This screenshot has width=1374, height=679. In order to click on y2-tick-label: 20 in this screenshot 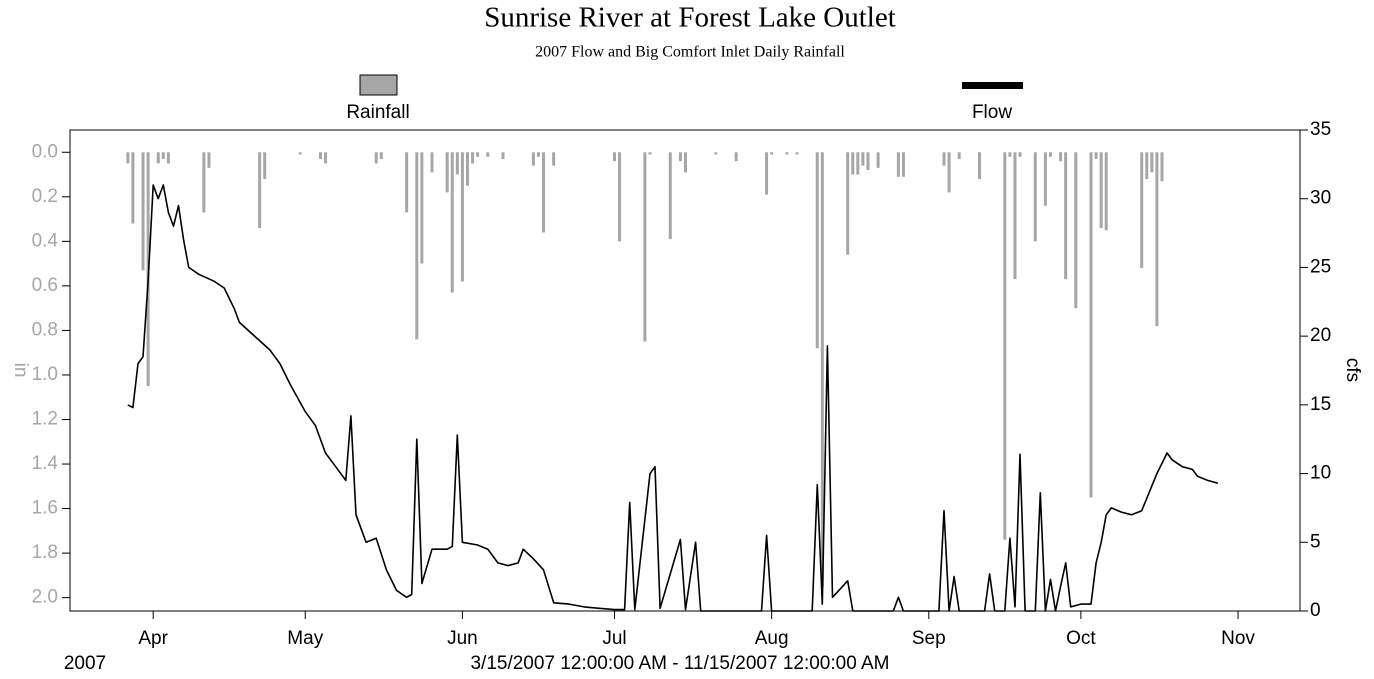, I will do `click(1320, 335)`.